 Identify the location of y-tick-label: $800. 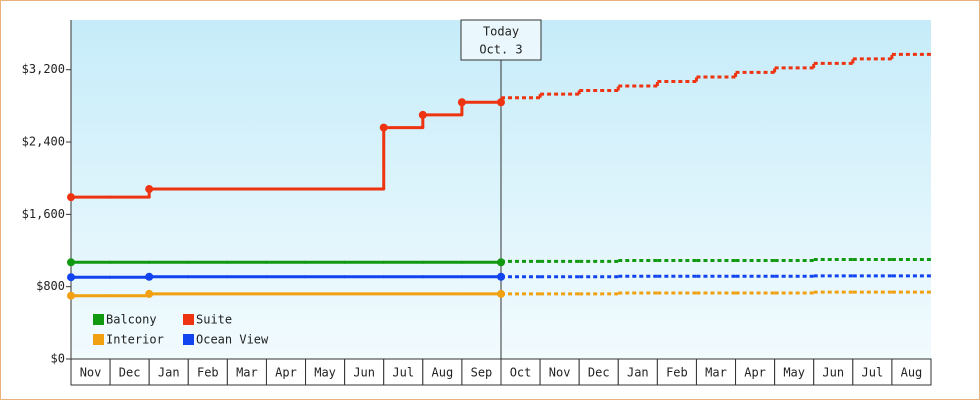
(50, 286).